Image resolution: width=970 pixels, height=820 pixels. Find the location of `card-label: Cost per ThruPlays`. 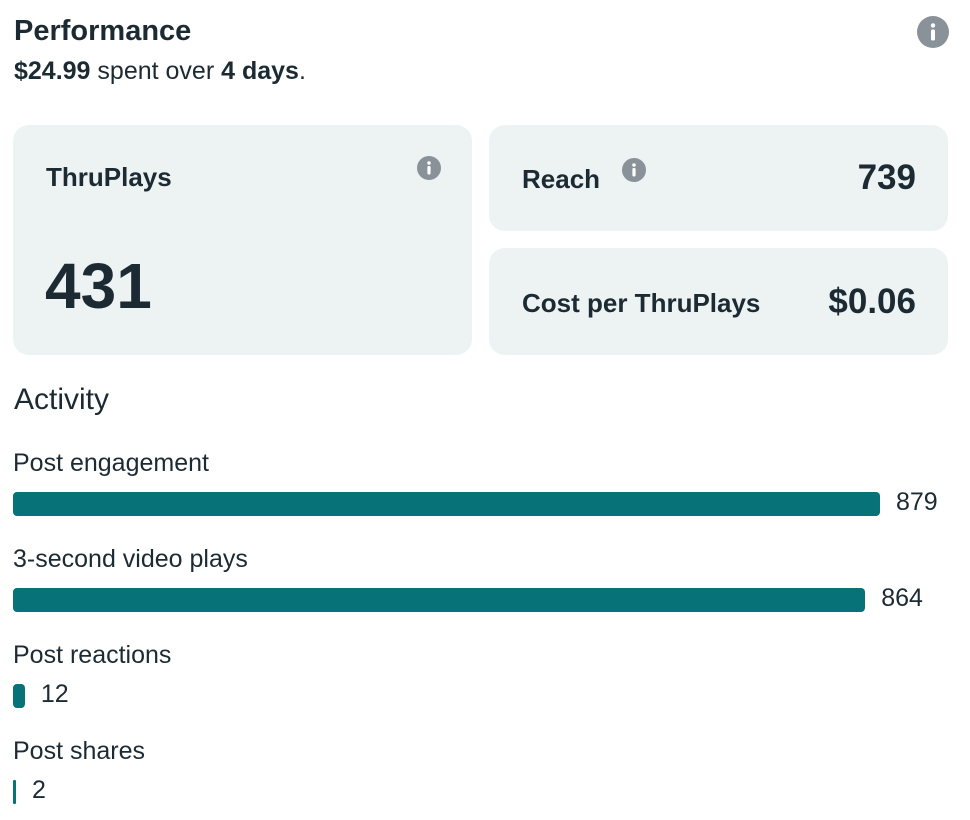

card-label: Cost per ThruPlays is located at coordinates (641, 303).